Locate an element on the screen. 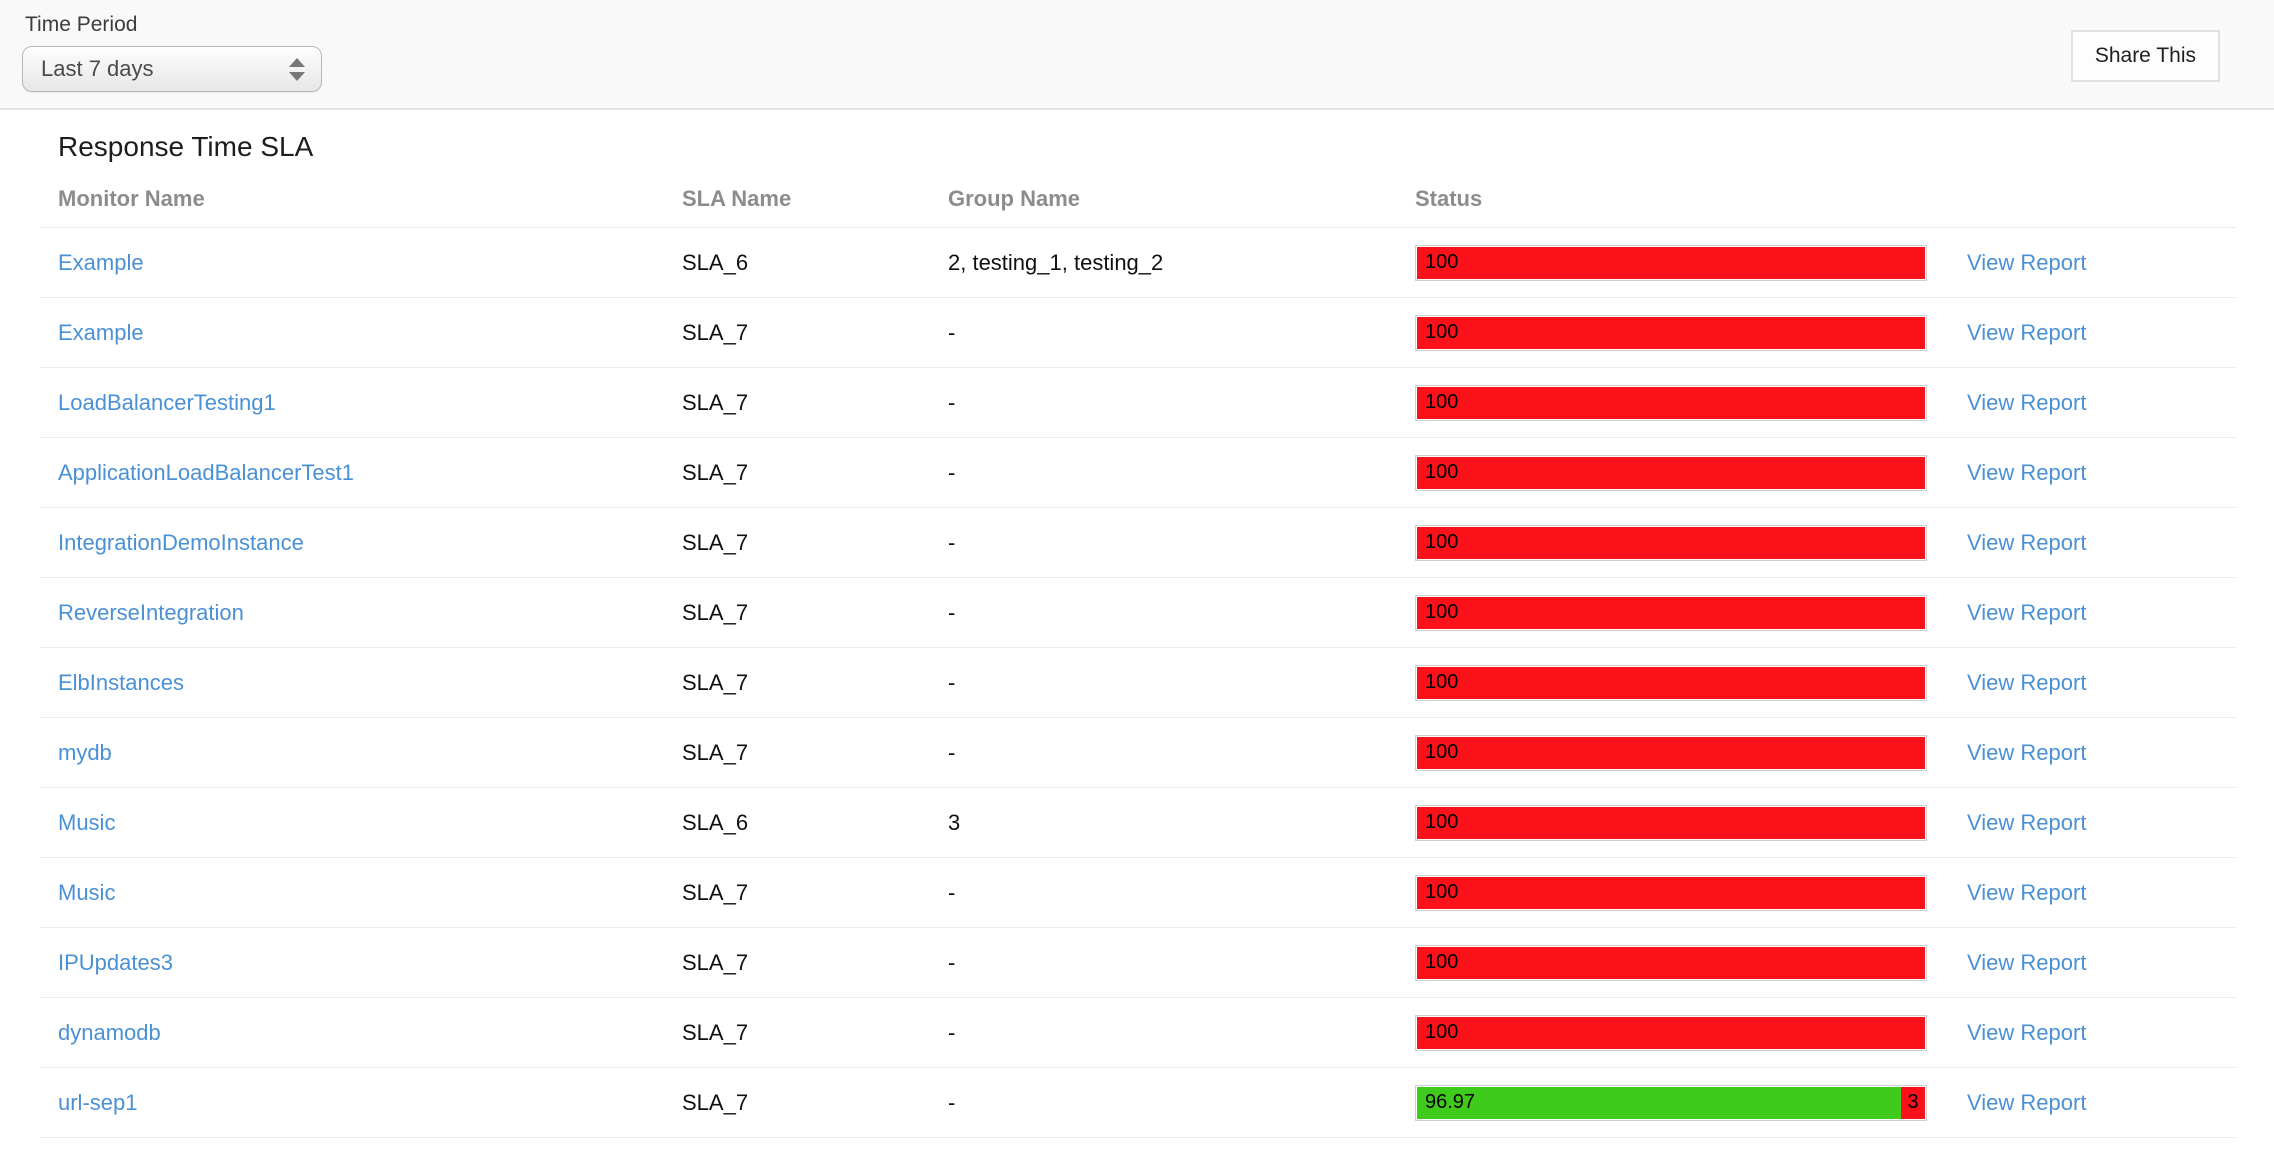 Image resolution: width=2274 pixels, height=1168 pixels. monitor-name-link: ApplicationLoadBalancerTest1 is located at coordinates (206, 472).